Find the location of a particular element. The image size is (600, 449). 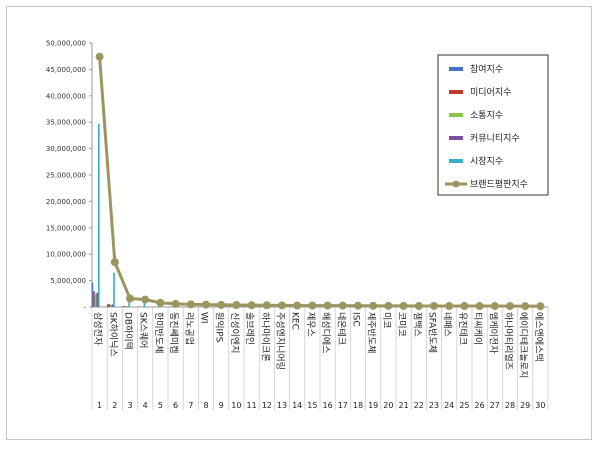

category-number: 11 is located at coordinates (252, 405).